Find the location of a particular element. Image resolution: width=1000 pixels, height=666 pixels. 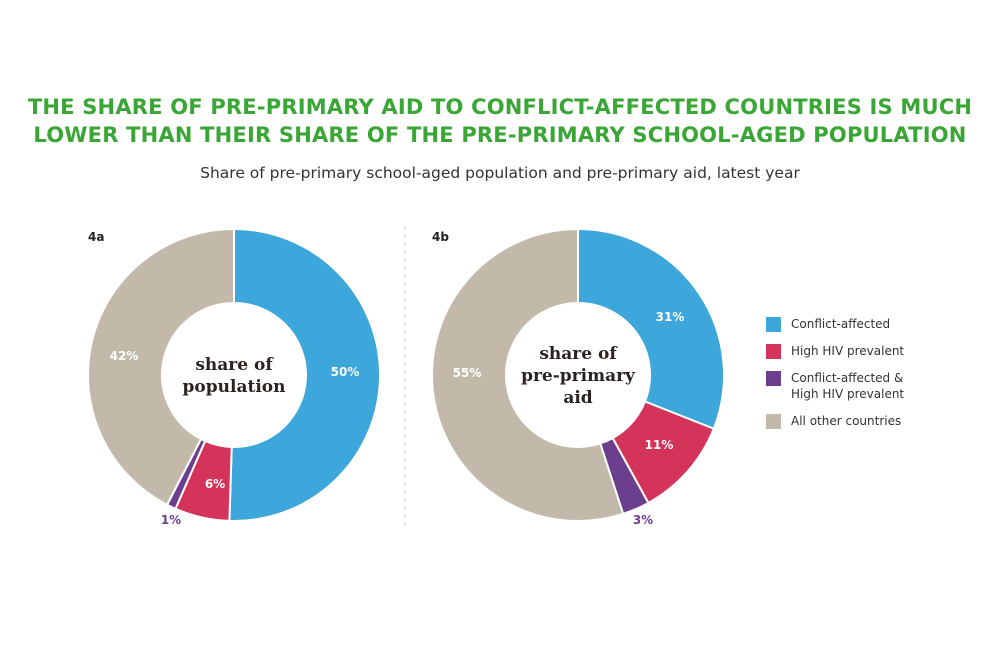

slice-label: 55% is located at coordinates (467, 373).